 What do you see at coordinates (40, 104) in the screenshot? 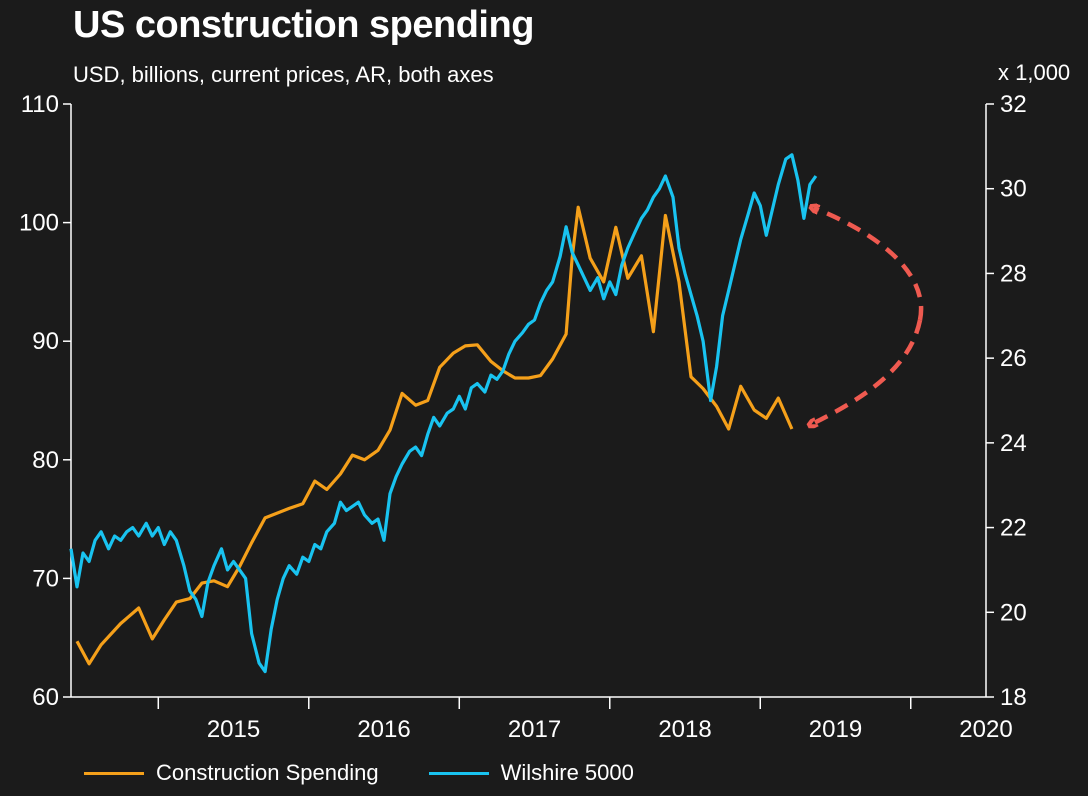
I see `left-tick-label: 110` at bounding box center [40, 104].